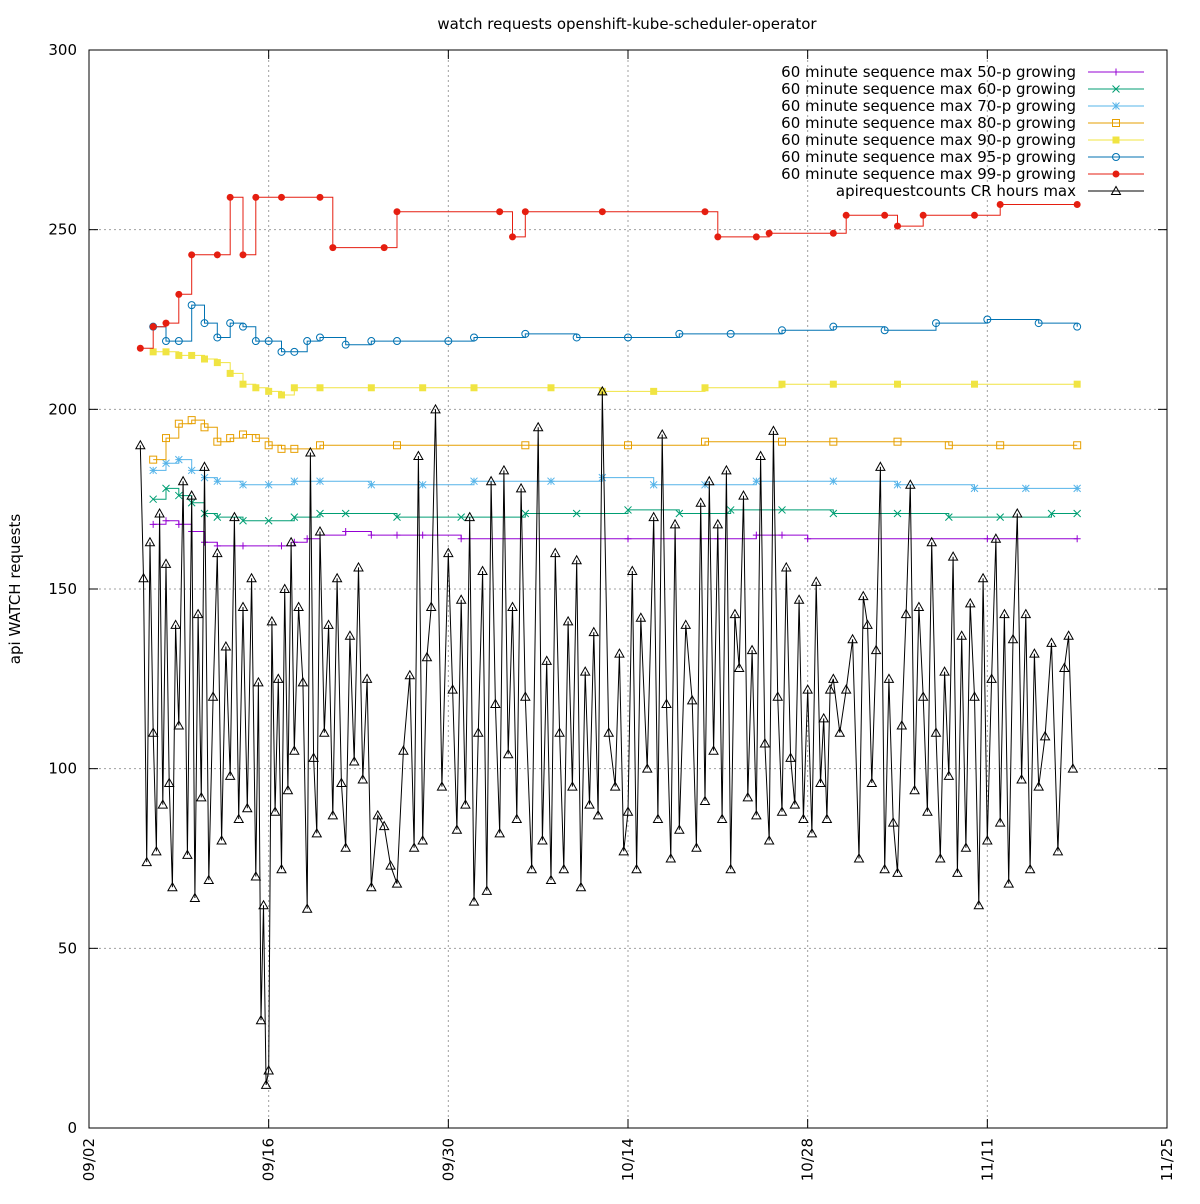  I want to click on legend-label: apirequestcounts CR hours max, so click(956, 191).